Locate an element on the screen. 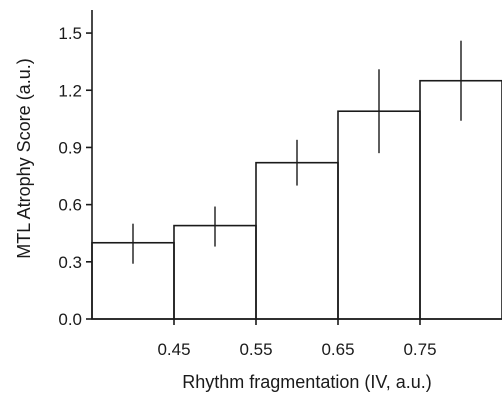  y-axis-label: MTL Atrophy Score (a.u.) is located at coordinates (24, 158).